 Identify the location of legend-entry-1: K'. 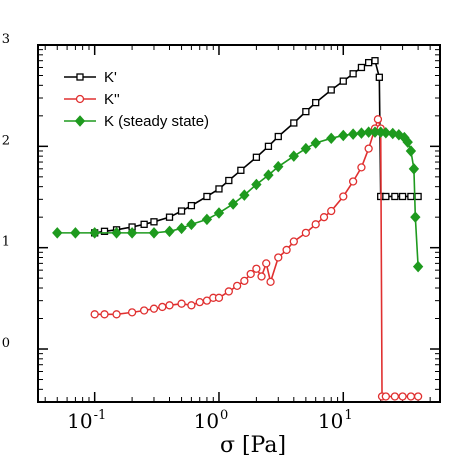
(90, 77).